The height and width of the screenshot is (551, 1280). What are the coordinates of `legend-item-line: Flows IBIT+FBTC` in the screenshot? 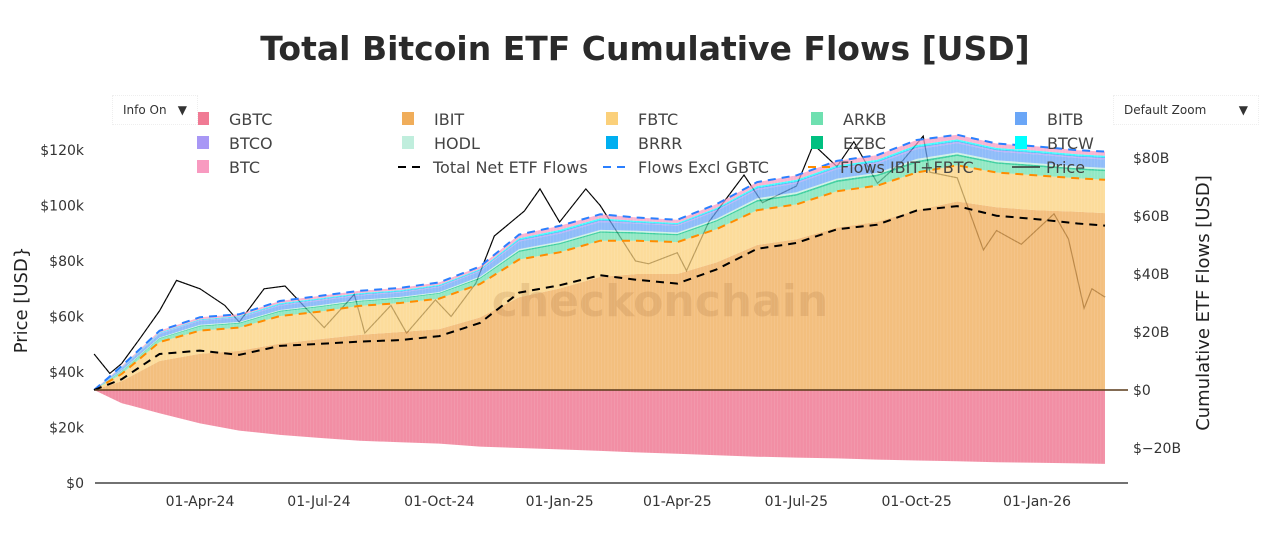 It's located at (891, 167).